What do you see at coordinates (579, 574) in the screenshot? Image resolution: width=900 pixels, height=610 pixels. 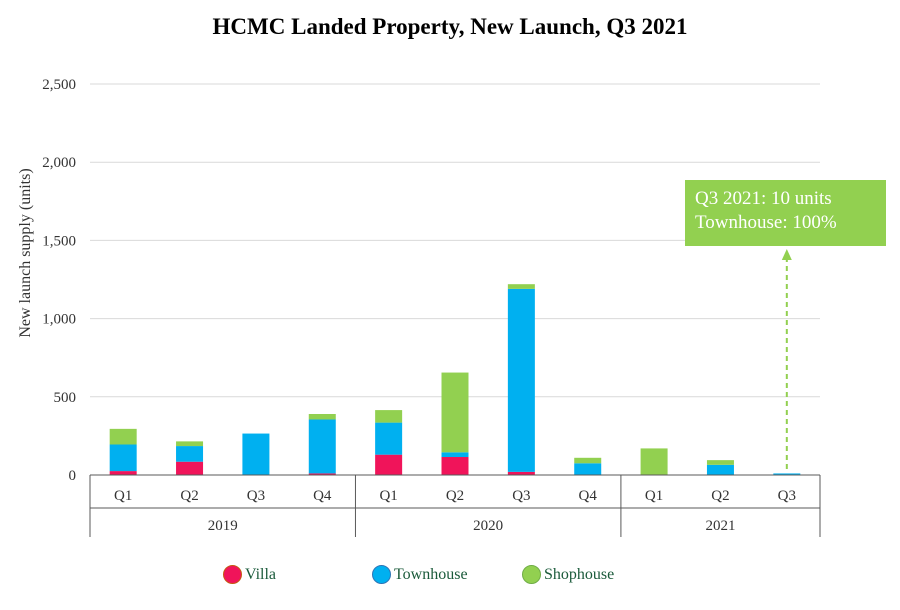 I see `legend-label-shophouse: Shophouse` at bounding box center [579, 574].